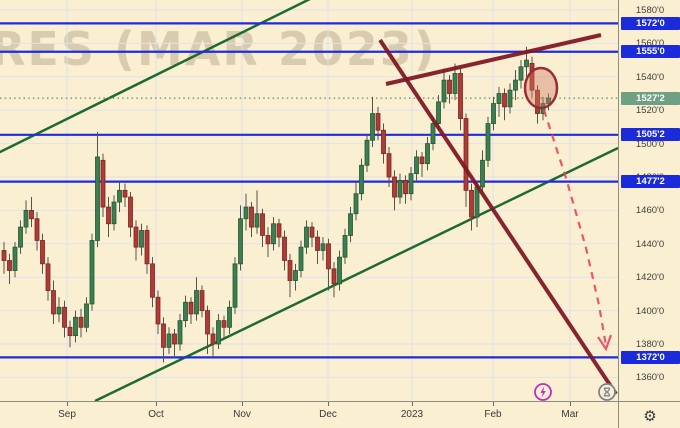 The width and height of the screenshot is (680, 428). What do you see at coordinates (156, 414) in the screenshot?
I see `month-label: Oct` at bounding box center [156, 414].